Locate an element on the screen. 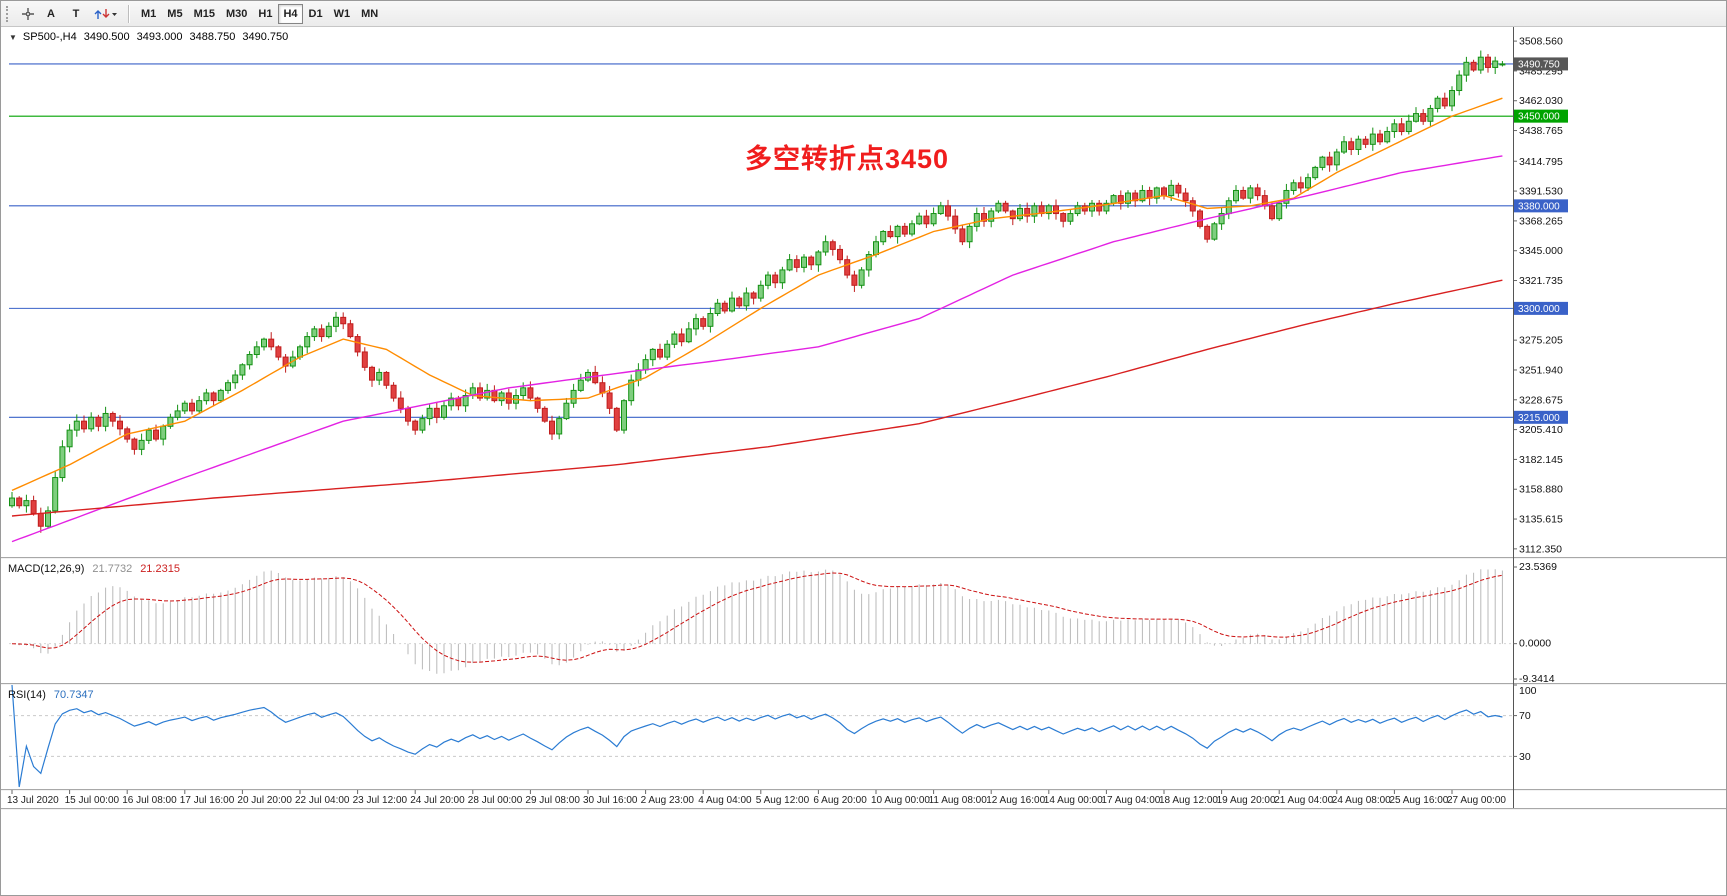  svg-text: 16 Jul 08:00 is located at coordinates (149, 800).